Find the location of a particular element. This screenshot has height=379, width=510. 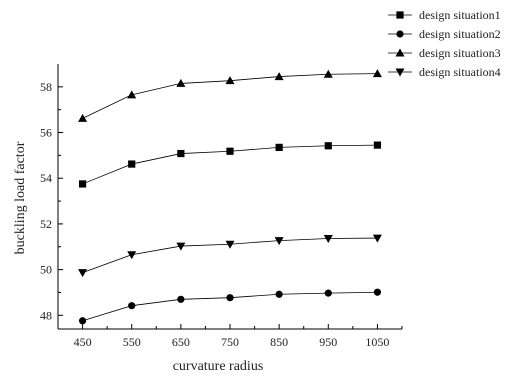

y-tick-label: 56 is located at coordinates (46, 133).